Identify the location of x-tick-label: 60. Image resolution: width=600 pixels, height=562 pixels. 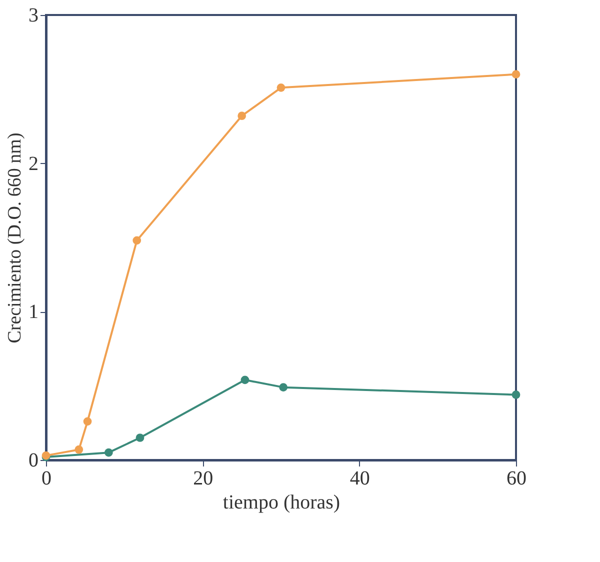
(516, 479).